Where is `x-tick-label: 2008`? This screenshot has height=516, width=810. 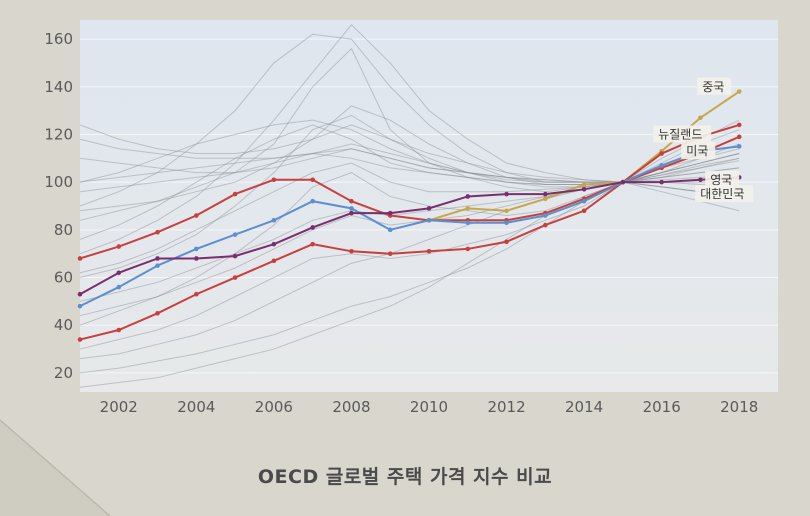 x-tick-label: 2008 is located at coordinates (351, 407).